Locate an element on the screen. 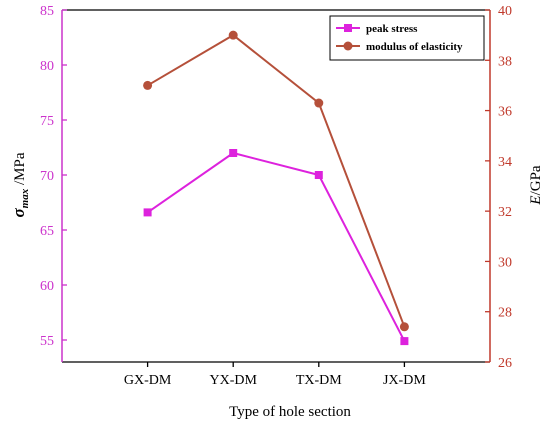 This screenshot has height=427, width=550. right-tick-label: 28 is located at coordinates (505, 313).